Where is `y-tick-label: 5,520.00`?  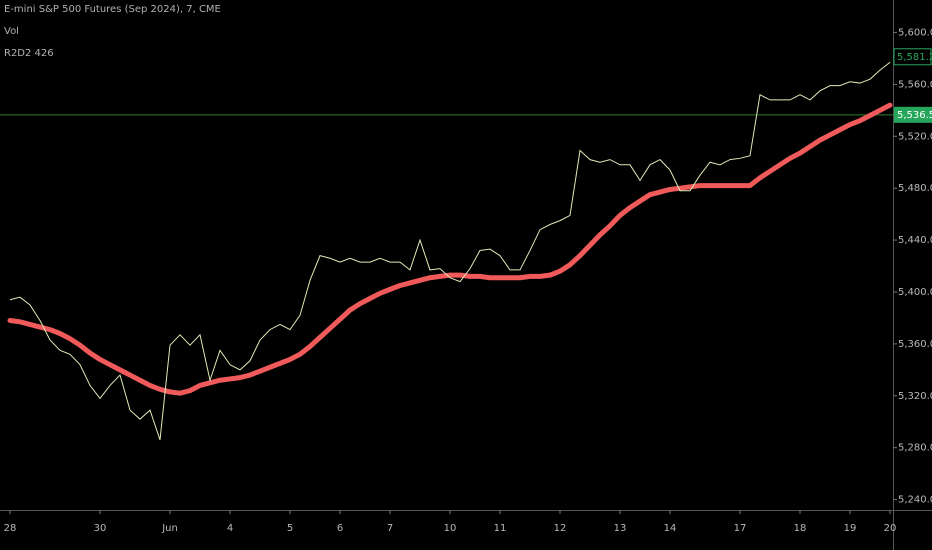 y-tick-label: 5,520.00 is located at coordinates (915, 136).